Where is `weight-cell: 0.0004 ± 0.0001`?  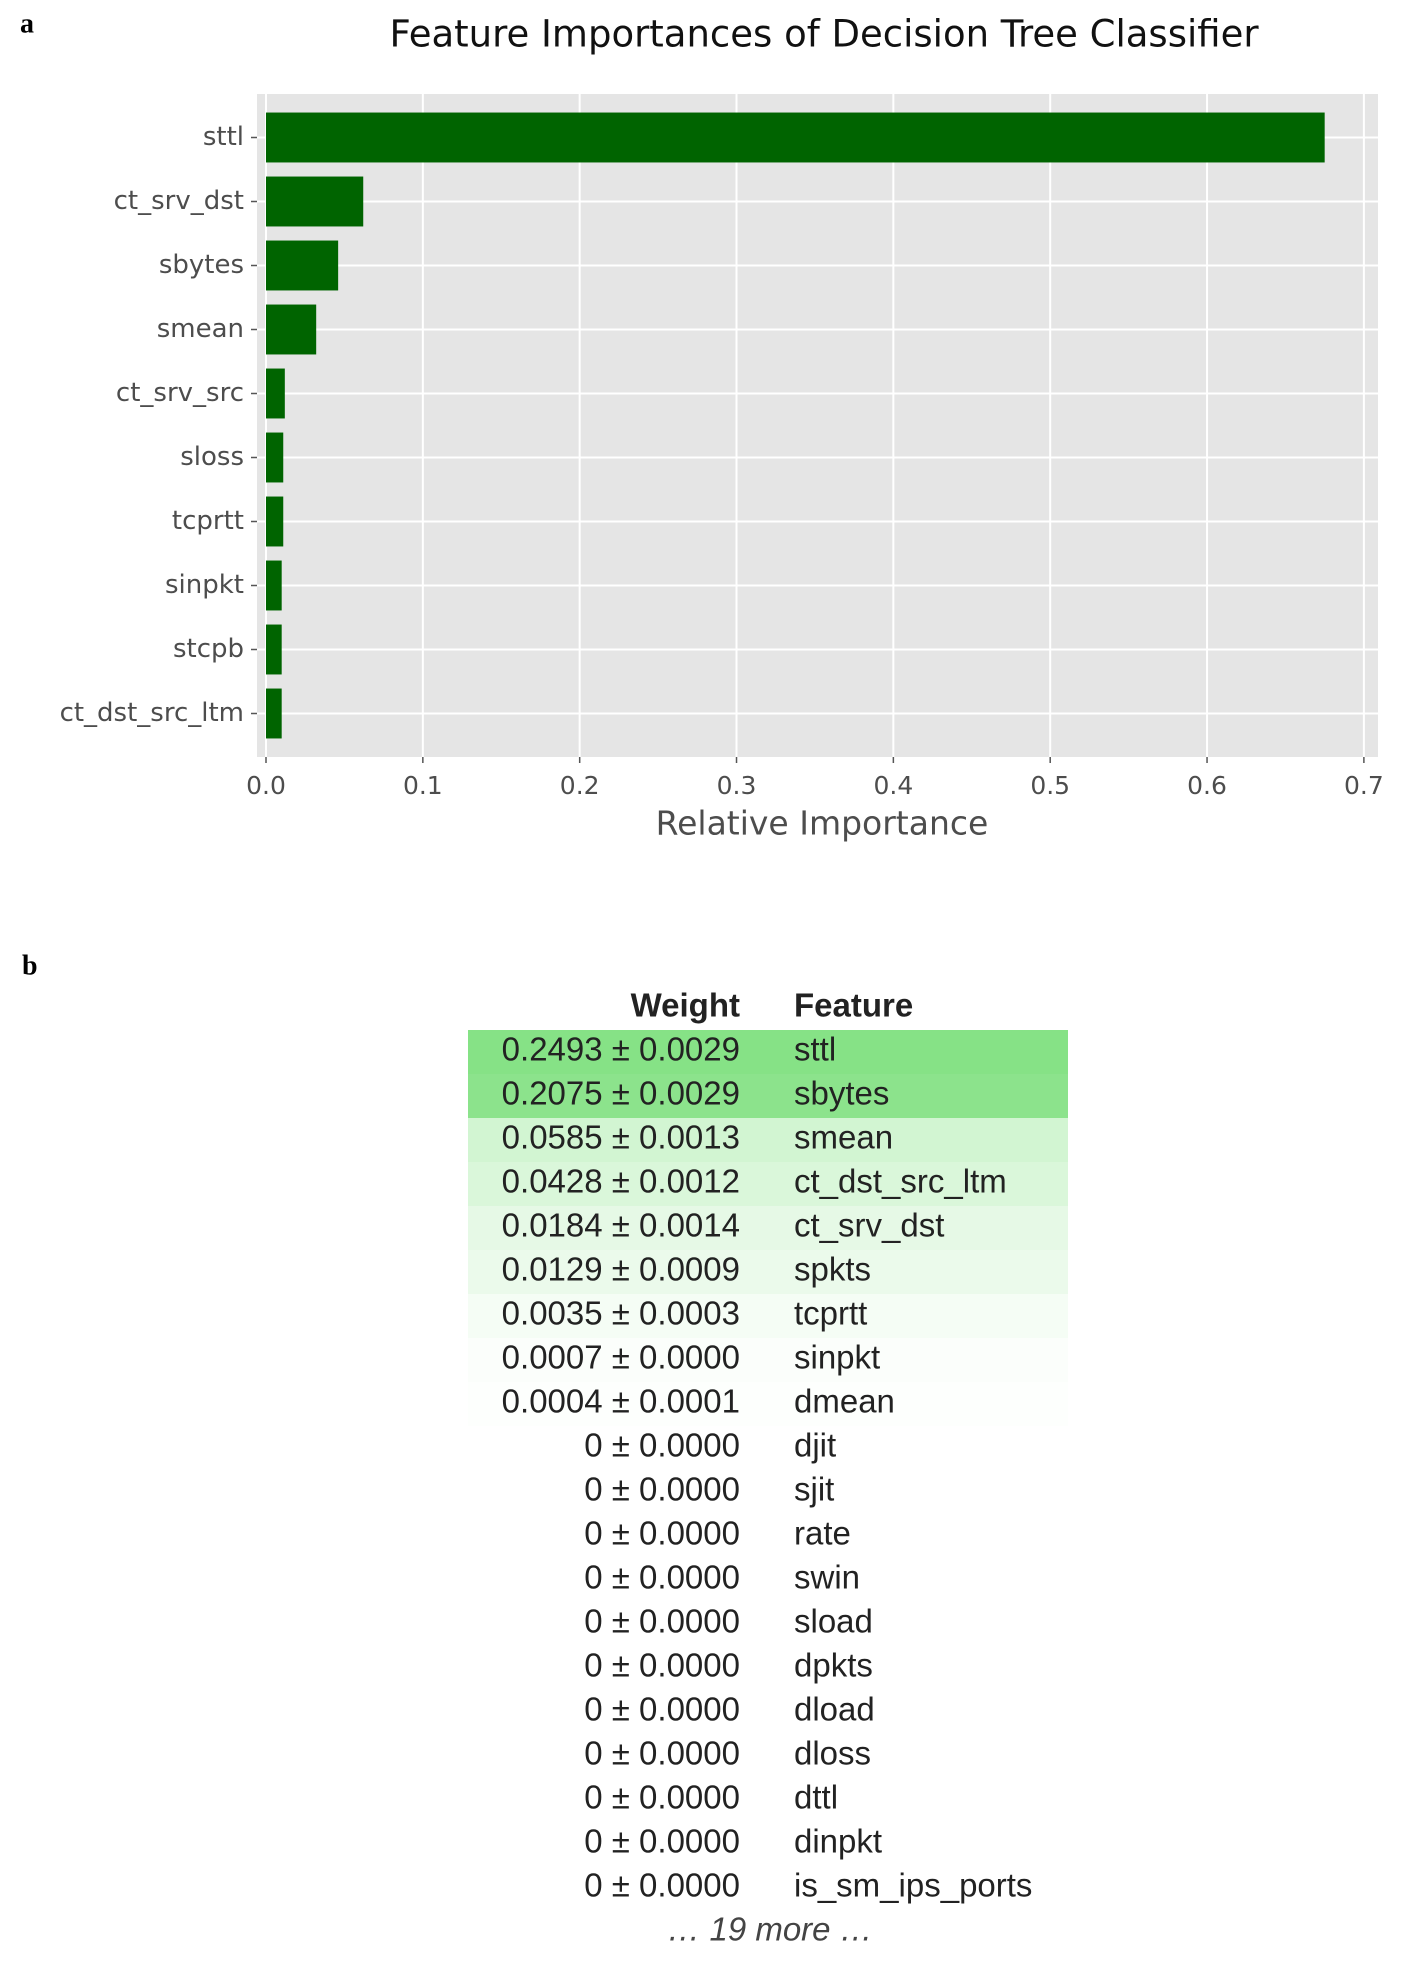 weight-cell: 0.0004 ± 0.0001 is located at coordinates (621, 1401).